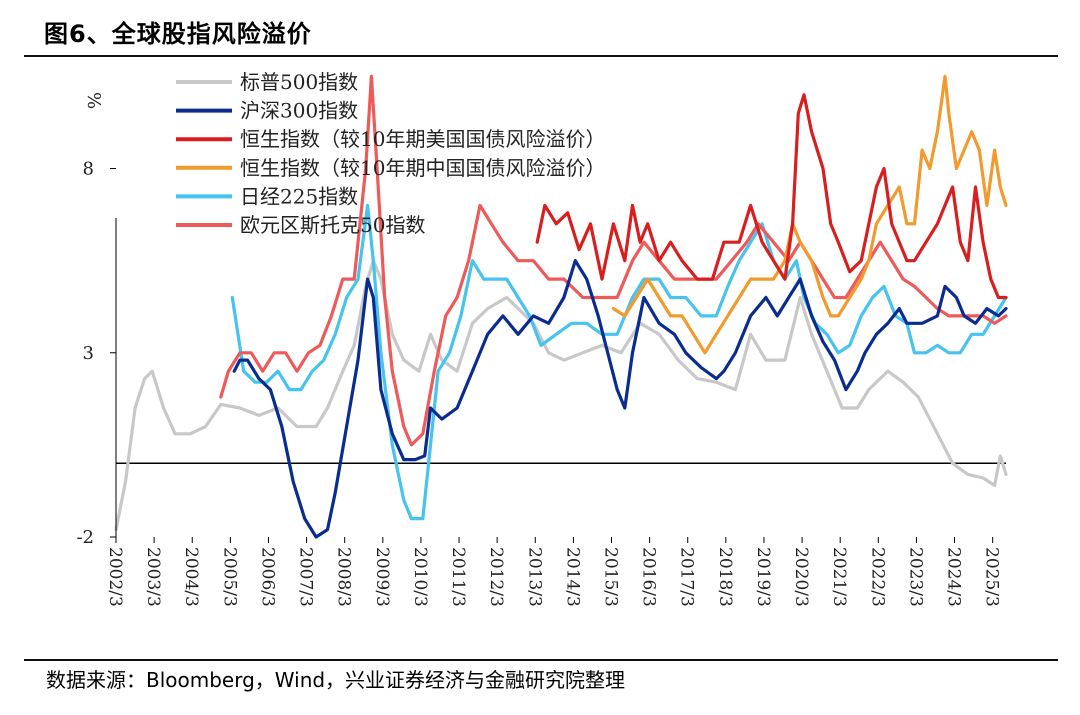 This screenshot has width=1080, height=715. Describe the element at coordinates (178, 34) in the screenshot. I see `figure-title: 图6、全球股指风险溢价` at that location.